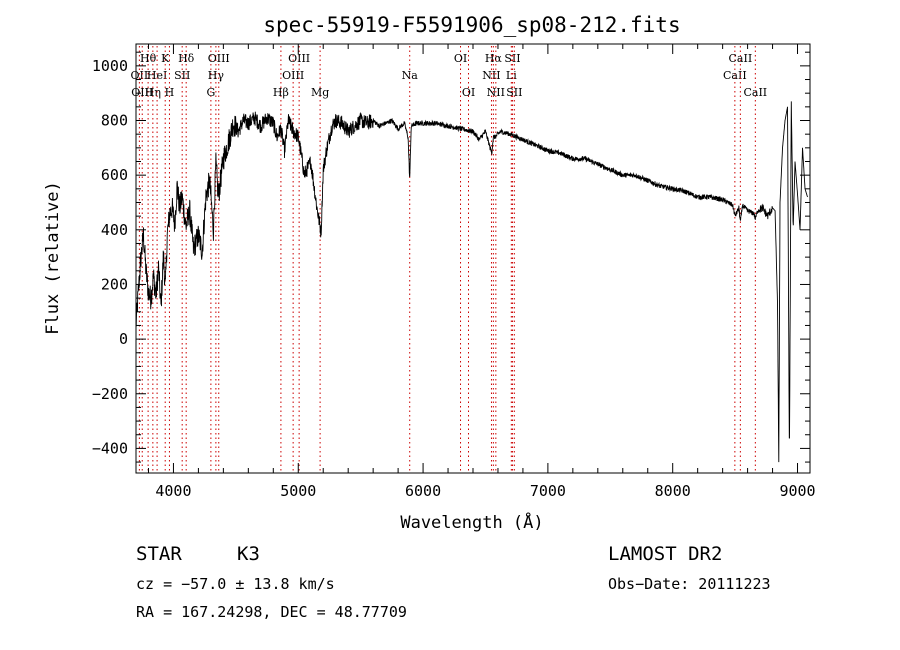 This screenshot has height=650, width=900. I want to click on x-tick-label: 8000, so click(673, 491).